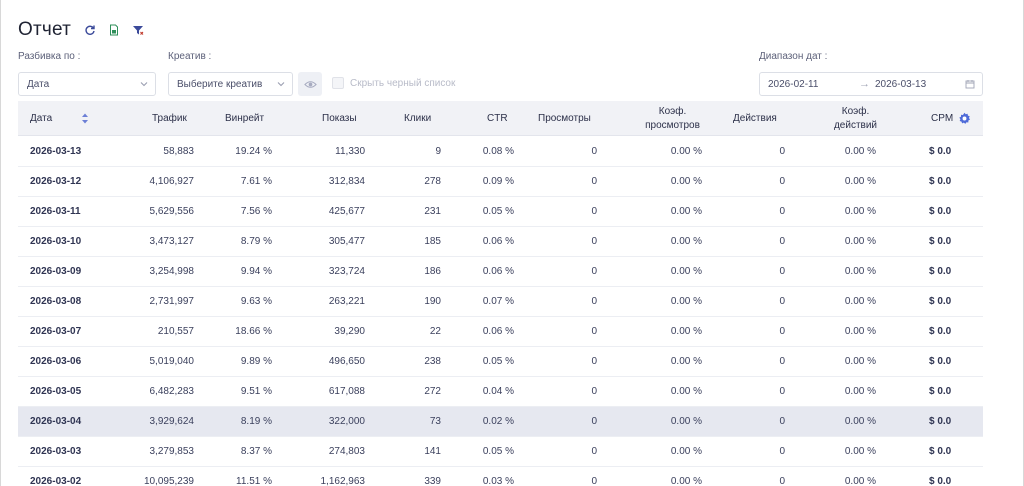 The width and height of the screenshot is (1024, 486). What do you see at coordinates (350, 151) in the screenshot?
I see `cell-impressions: 11,330` at bounding box center [350, 151].